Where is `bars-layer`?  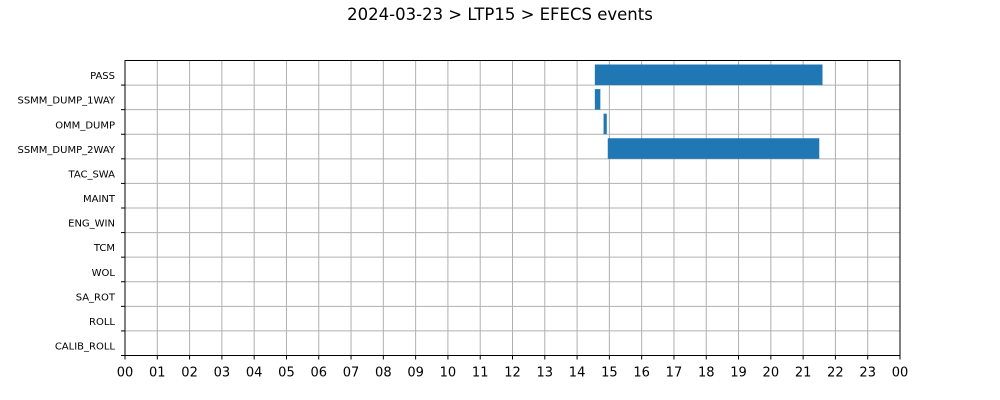 bars-layer is located at coordinates (708, 111).